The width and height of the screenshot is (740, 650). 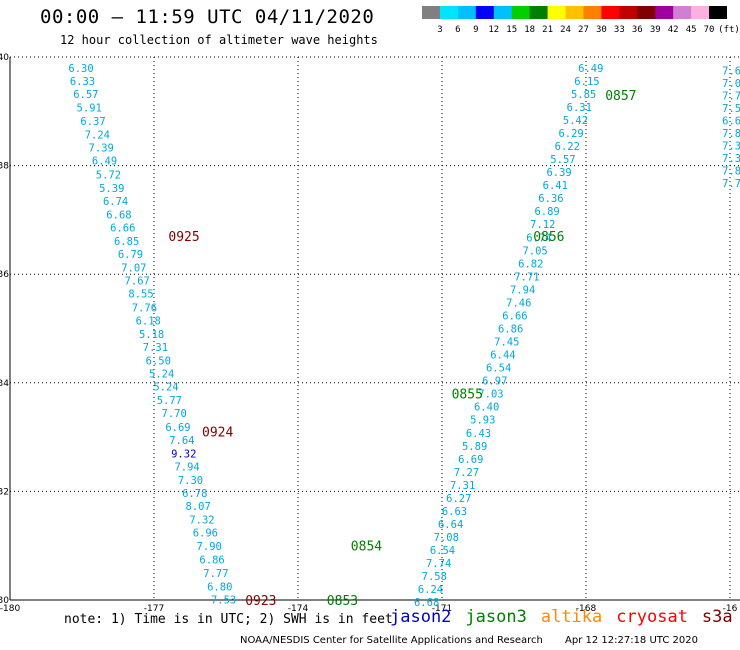 I want to click on color-scale-label: 18, so click(x=529, y=30).